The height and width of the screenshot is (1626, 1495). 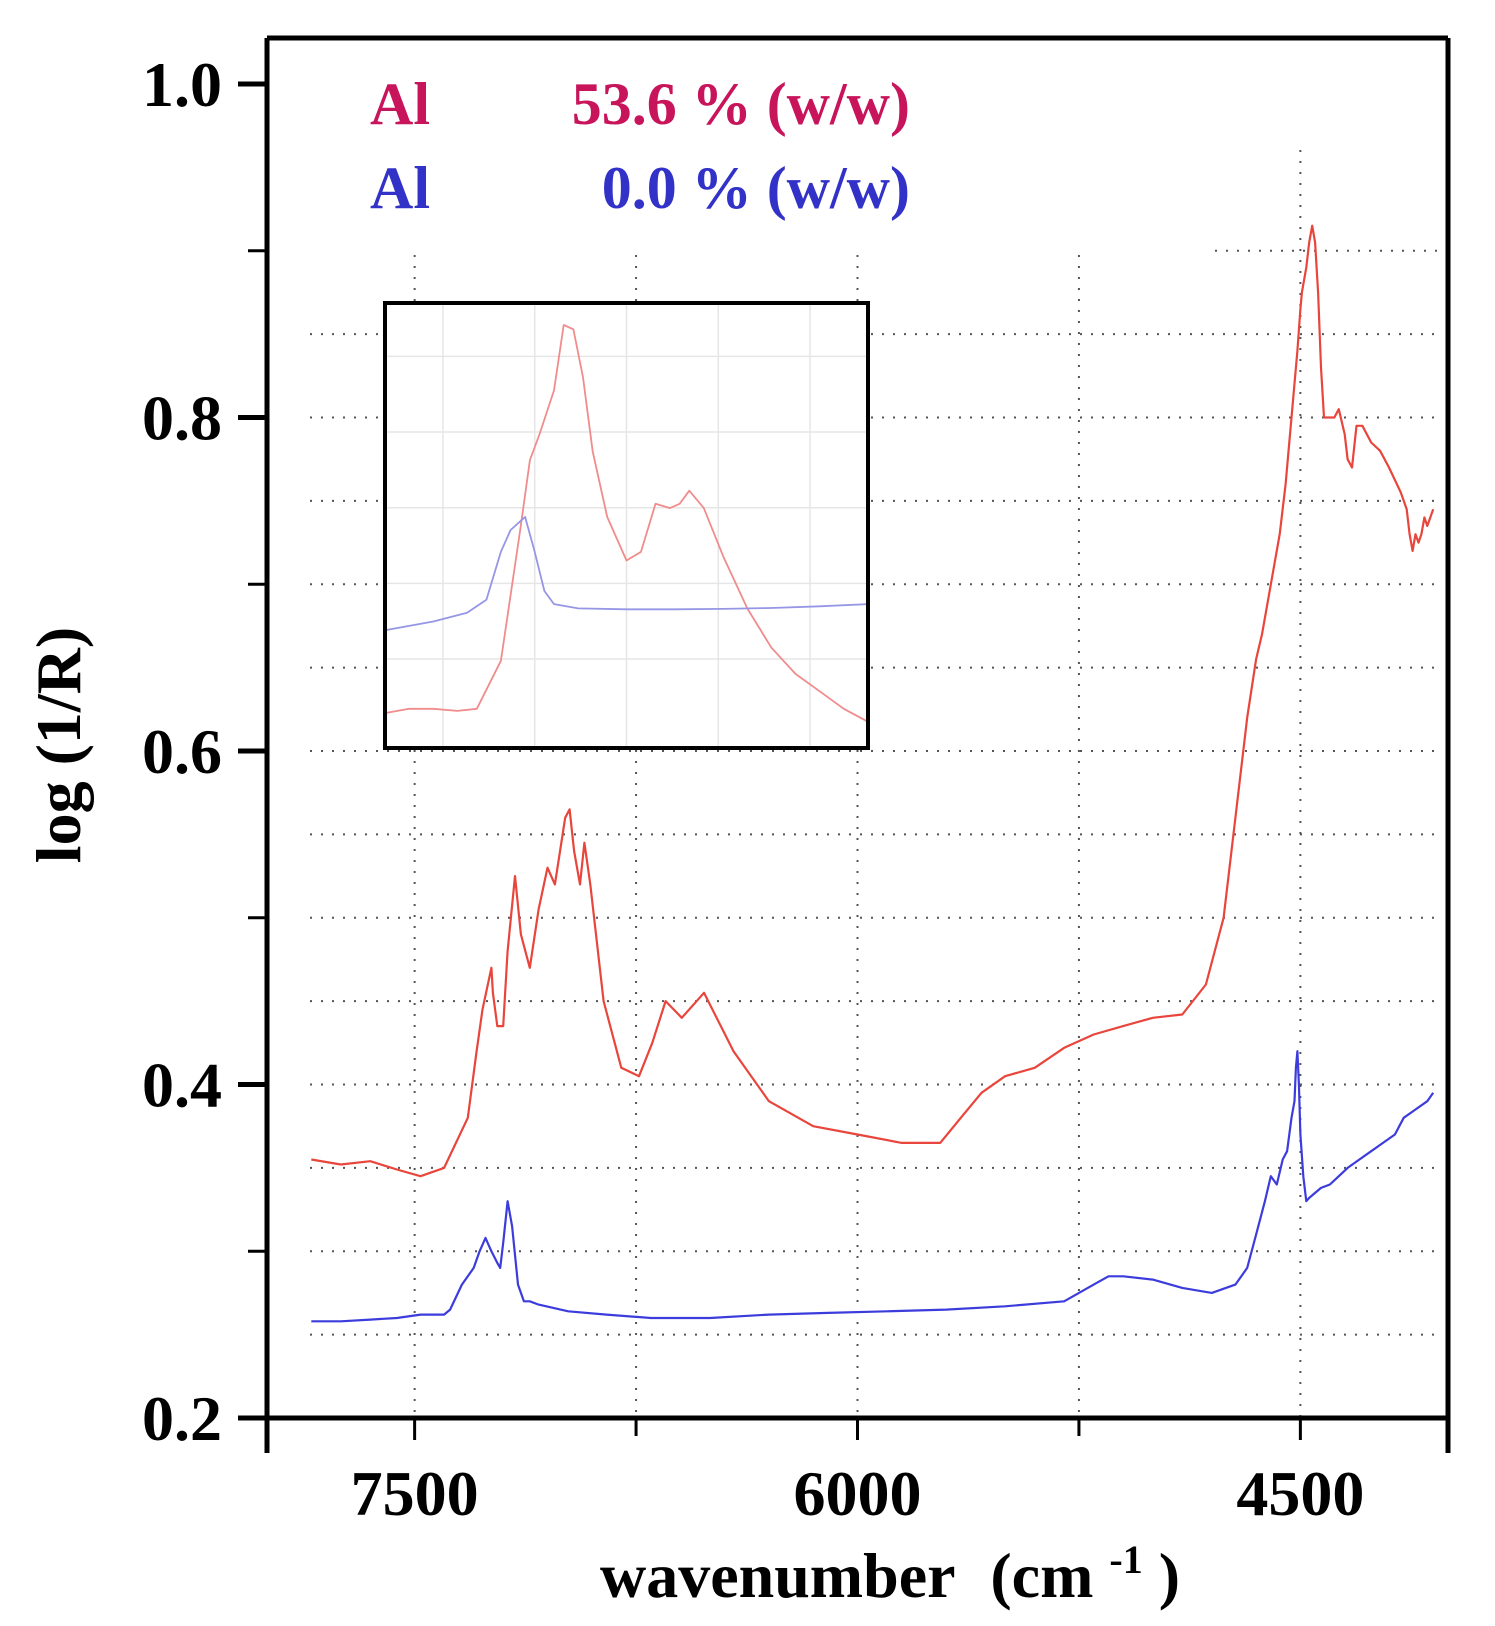 What do you see at coordinates (640, 146) in the screenshot?
I see `legend: Al 53.6 % (w/w) Al 0.0 % (w/w)` at bounding box center [640, 146].